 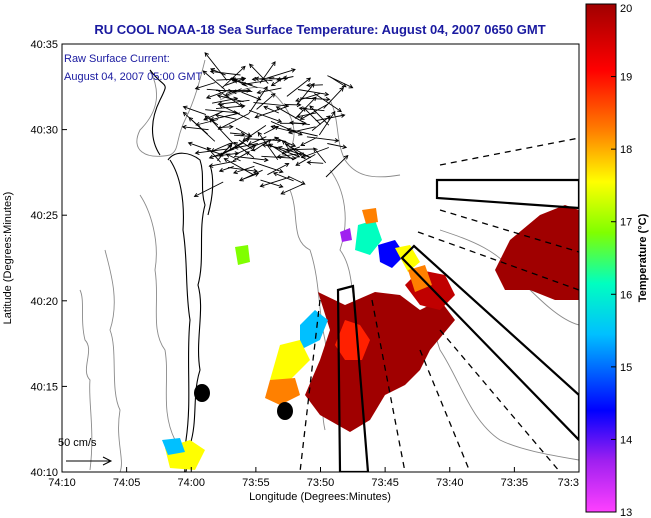 What do you see at coordinates (450, 483) in the screenshot?
I see `x-tick-label: 73:40` at bounding box center [450, 483].